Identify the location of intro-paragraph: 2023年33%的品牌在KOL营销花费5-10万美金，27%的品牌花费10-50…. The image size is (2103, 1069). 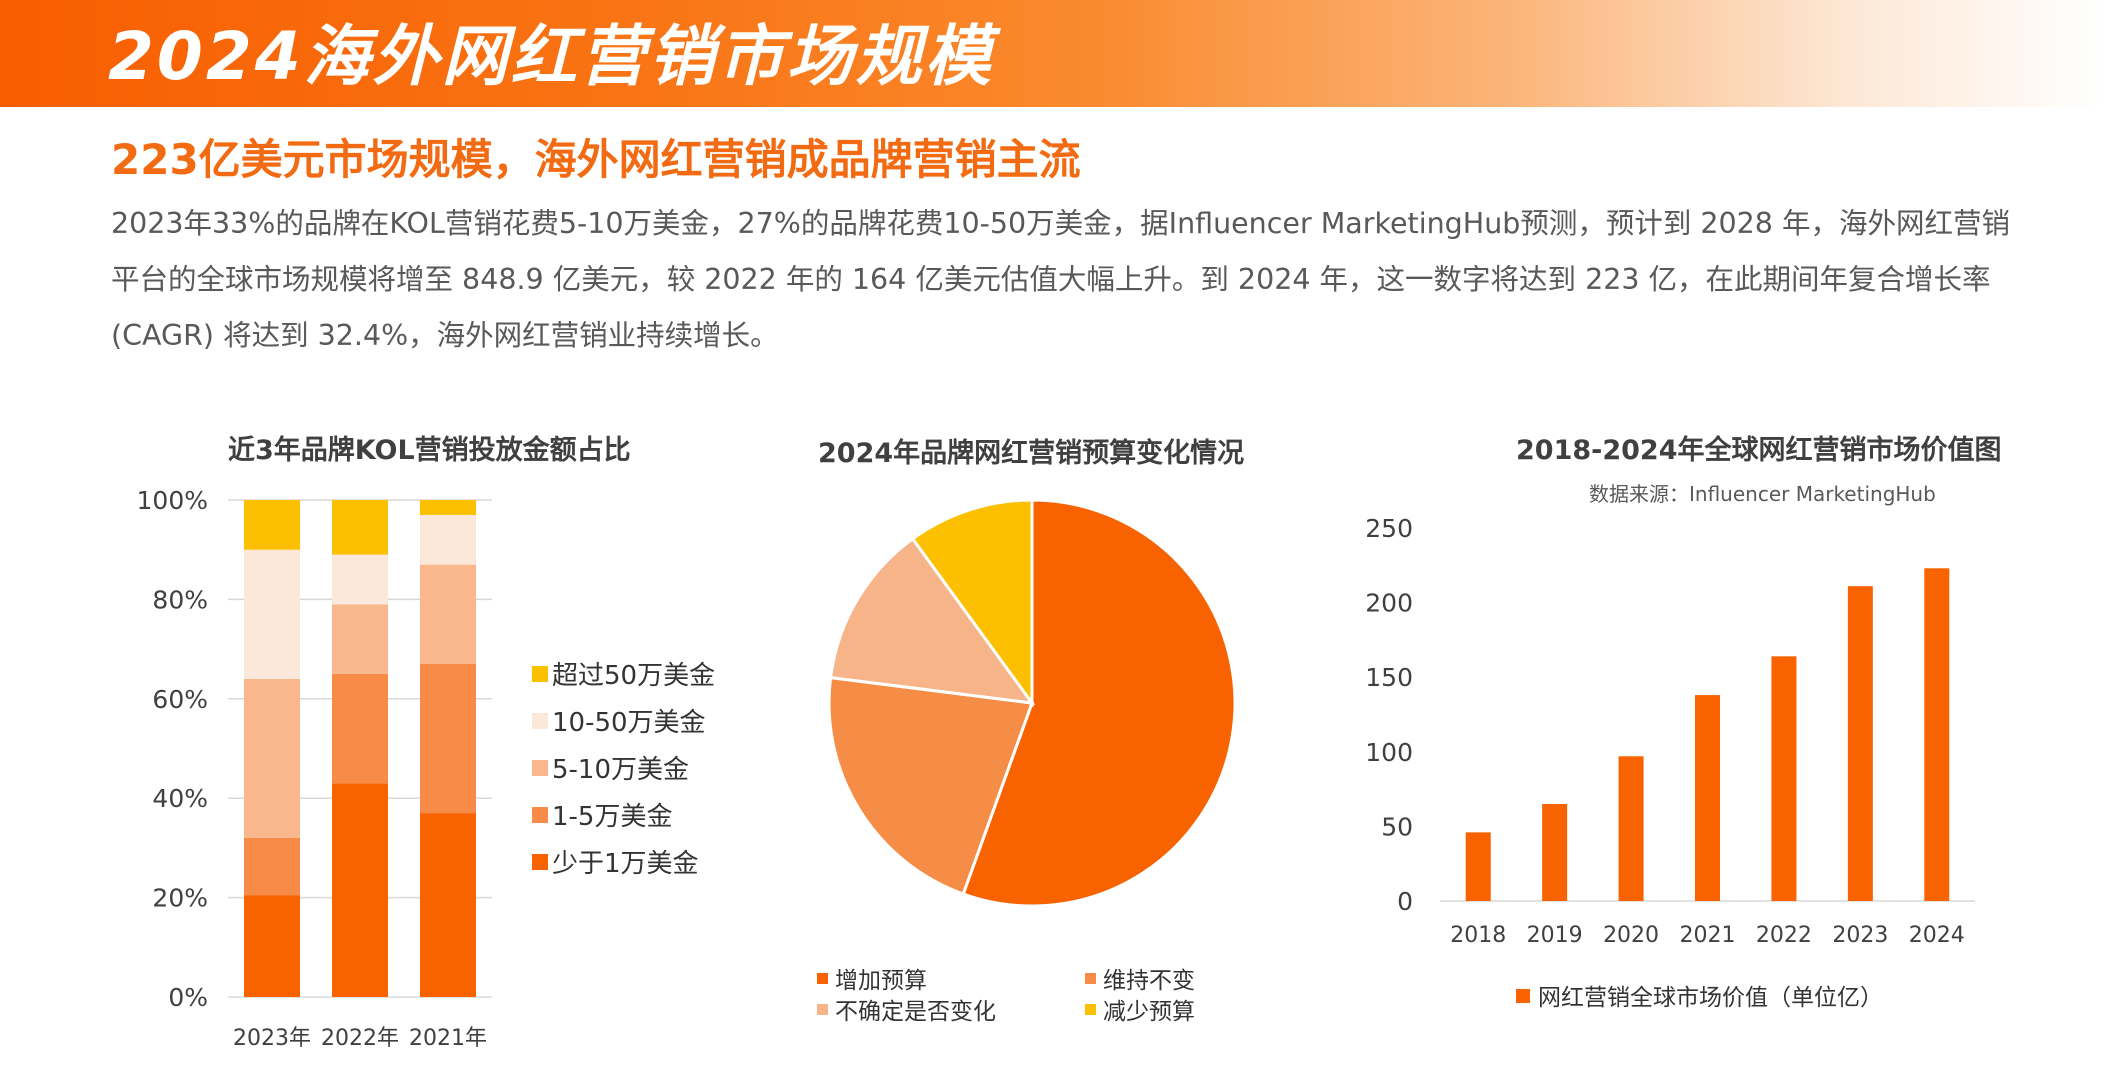
(1060, 279).